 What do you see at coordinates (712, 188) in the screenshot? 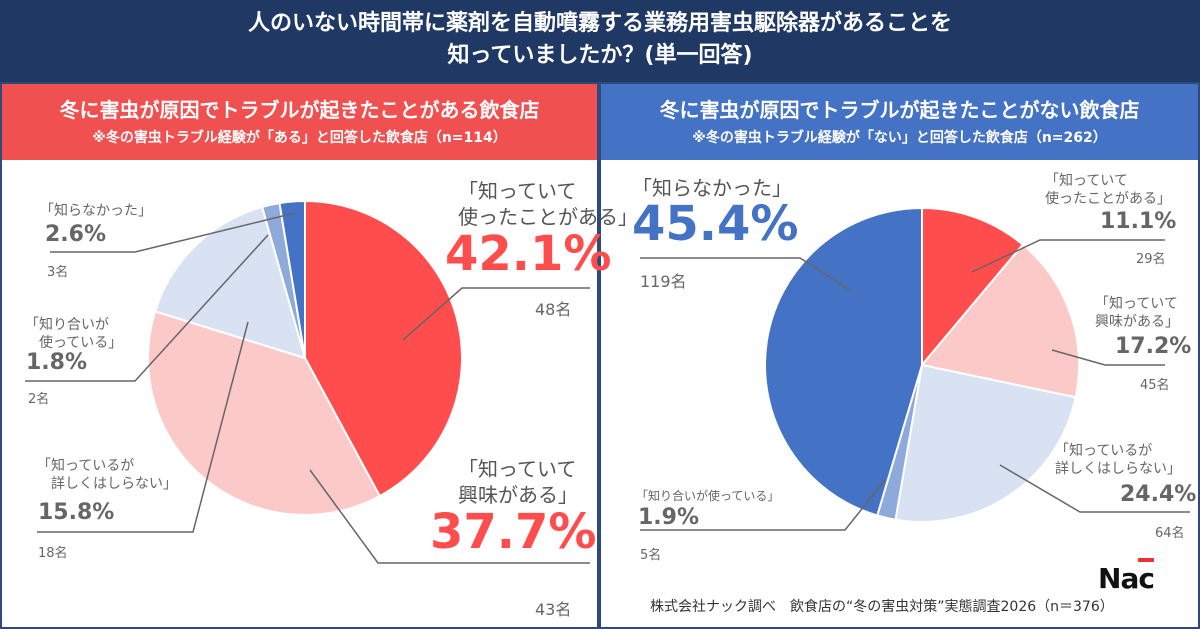
I see `label-right-4: 「知らなかった」` at bounding box center [712, 188].